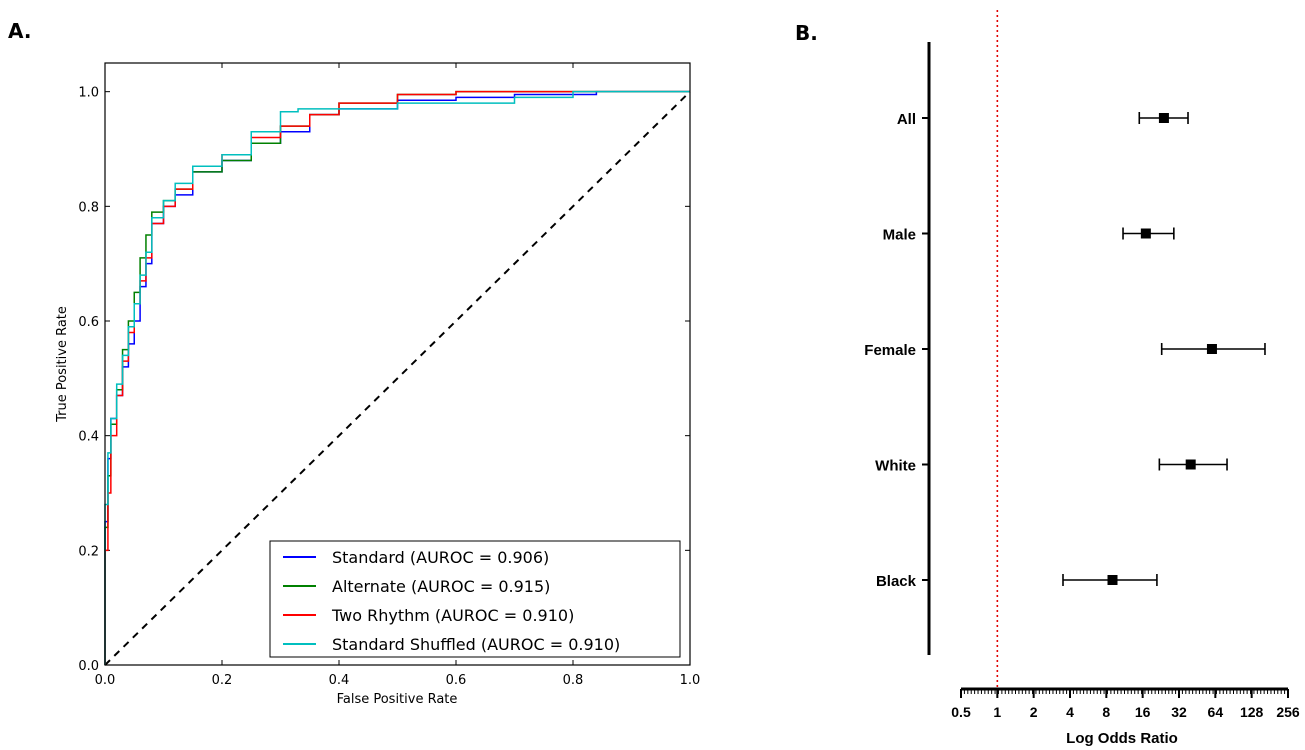  I want to click on roc-y-axis-label: True Positive Rate, so click(62, 364).